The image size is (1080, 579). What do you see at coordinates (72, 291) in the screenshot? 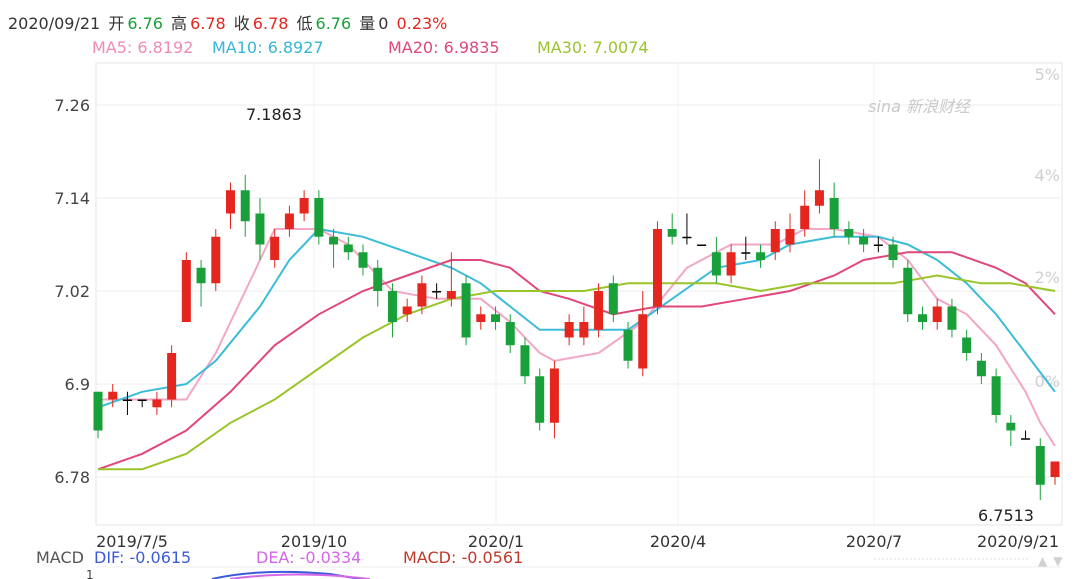
I see `y-tick-label: 7.02` at bounding box center [72, 291].